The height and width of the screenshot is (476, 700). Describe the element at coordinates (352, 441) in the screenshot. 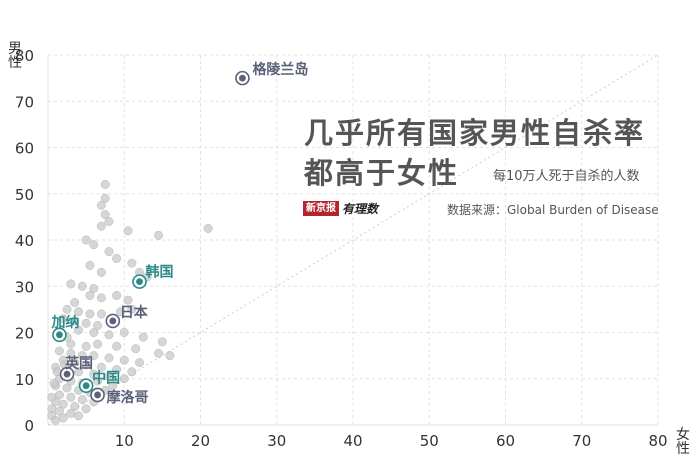

I see `x-tick-label: 40` at that location.